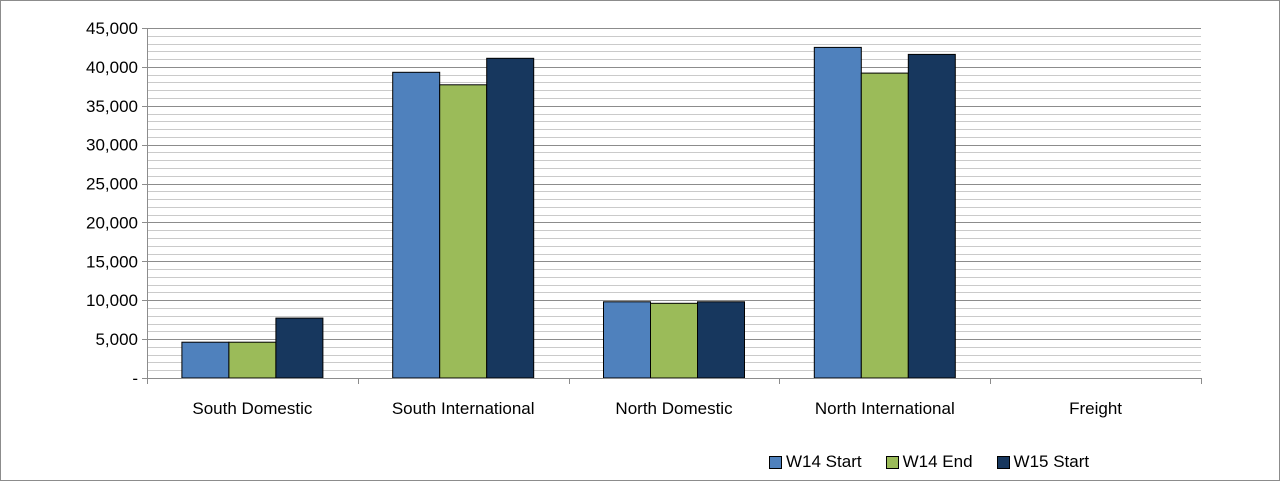 This screenshot has width=1280, height=482. I want to click on legend-label: W14 End, so click(937, 461).